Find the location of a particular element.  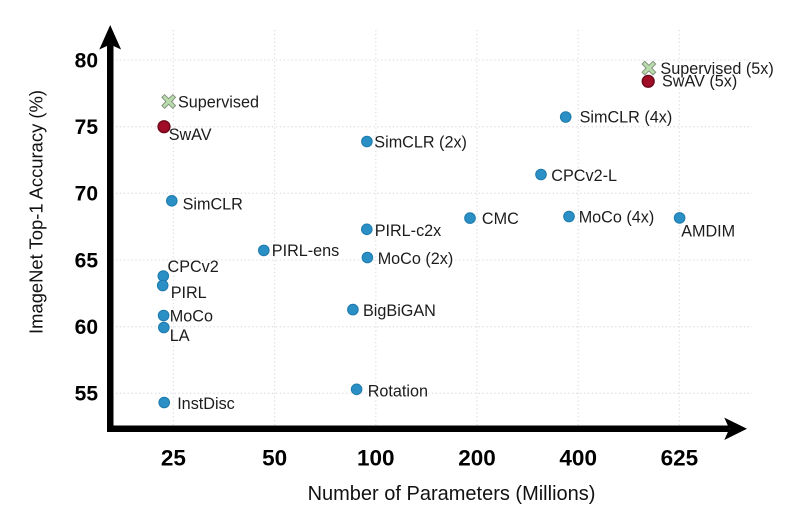

svg-text: PIRL-c2x is located at coordinates (408, 231).